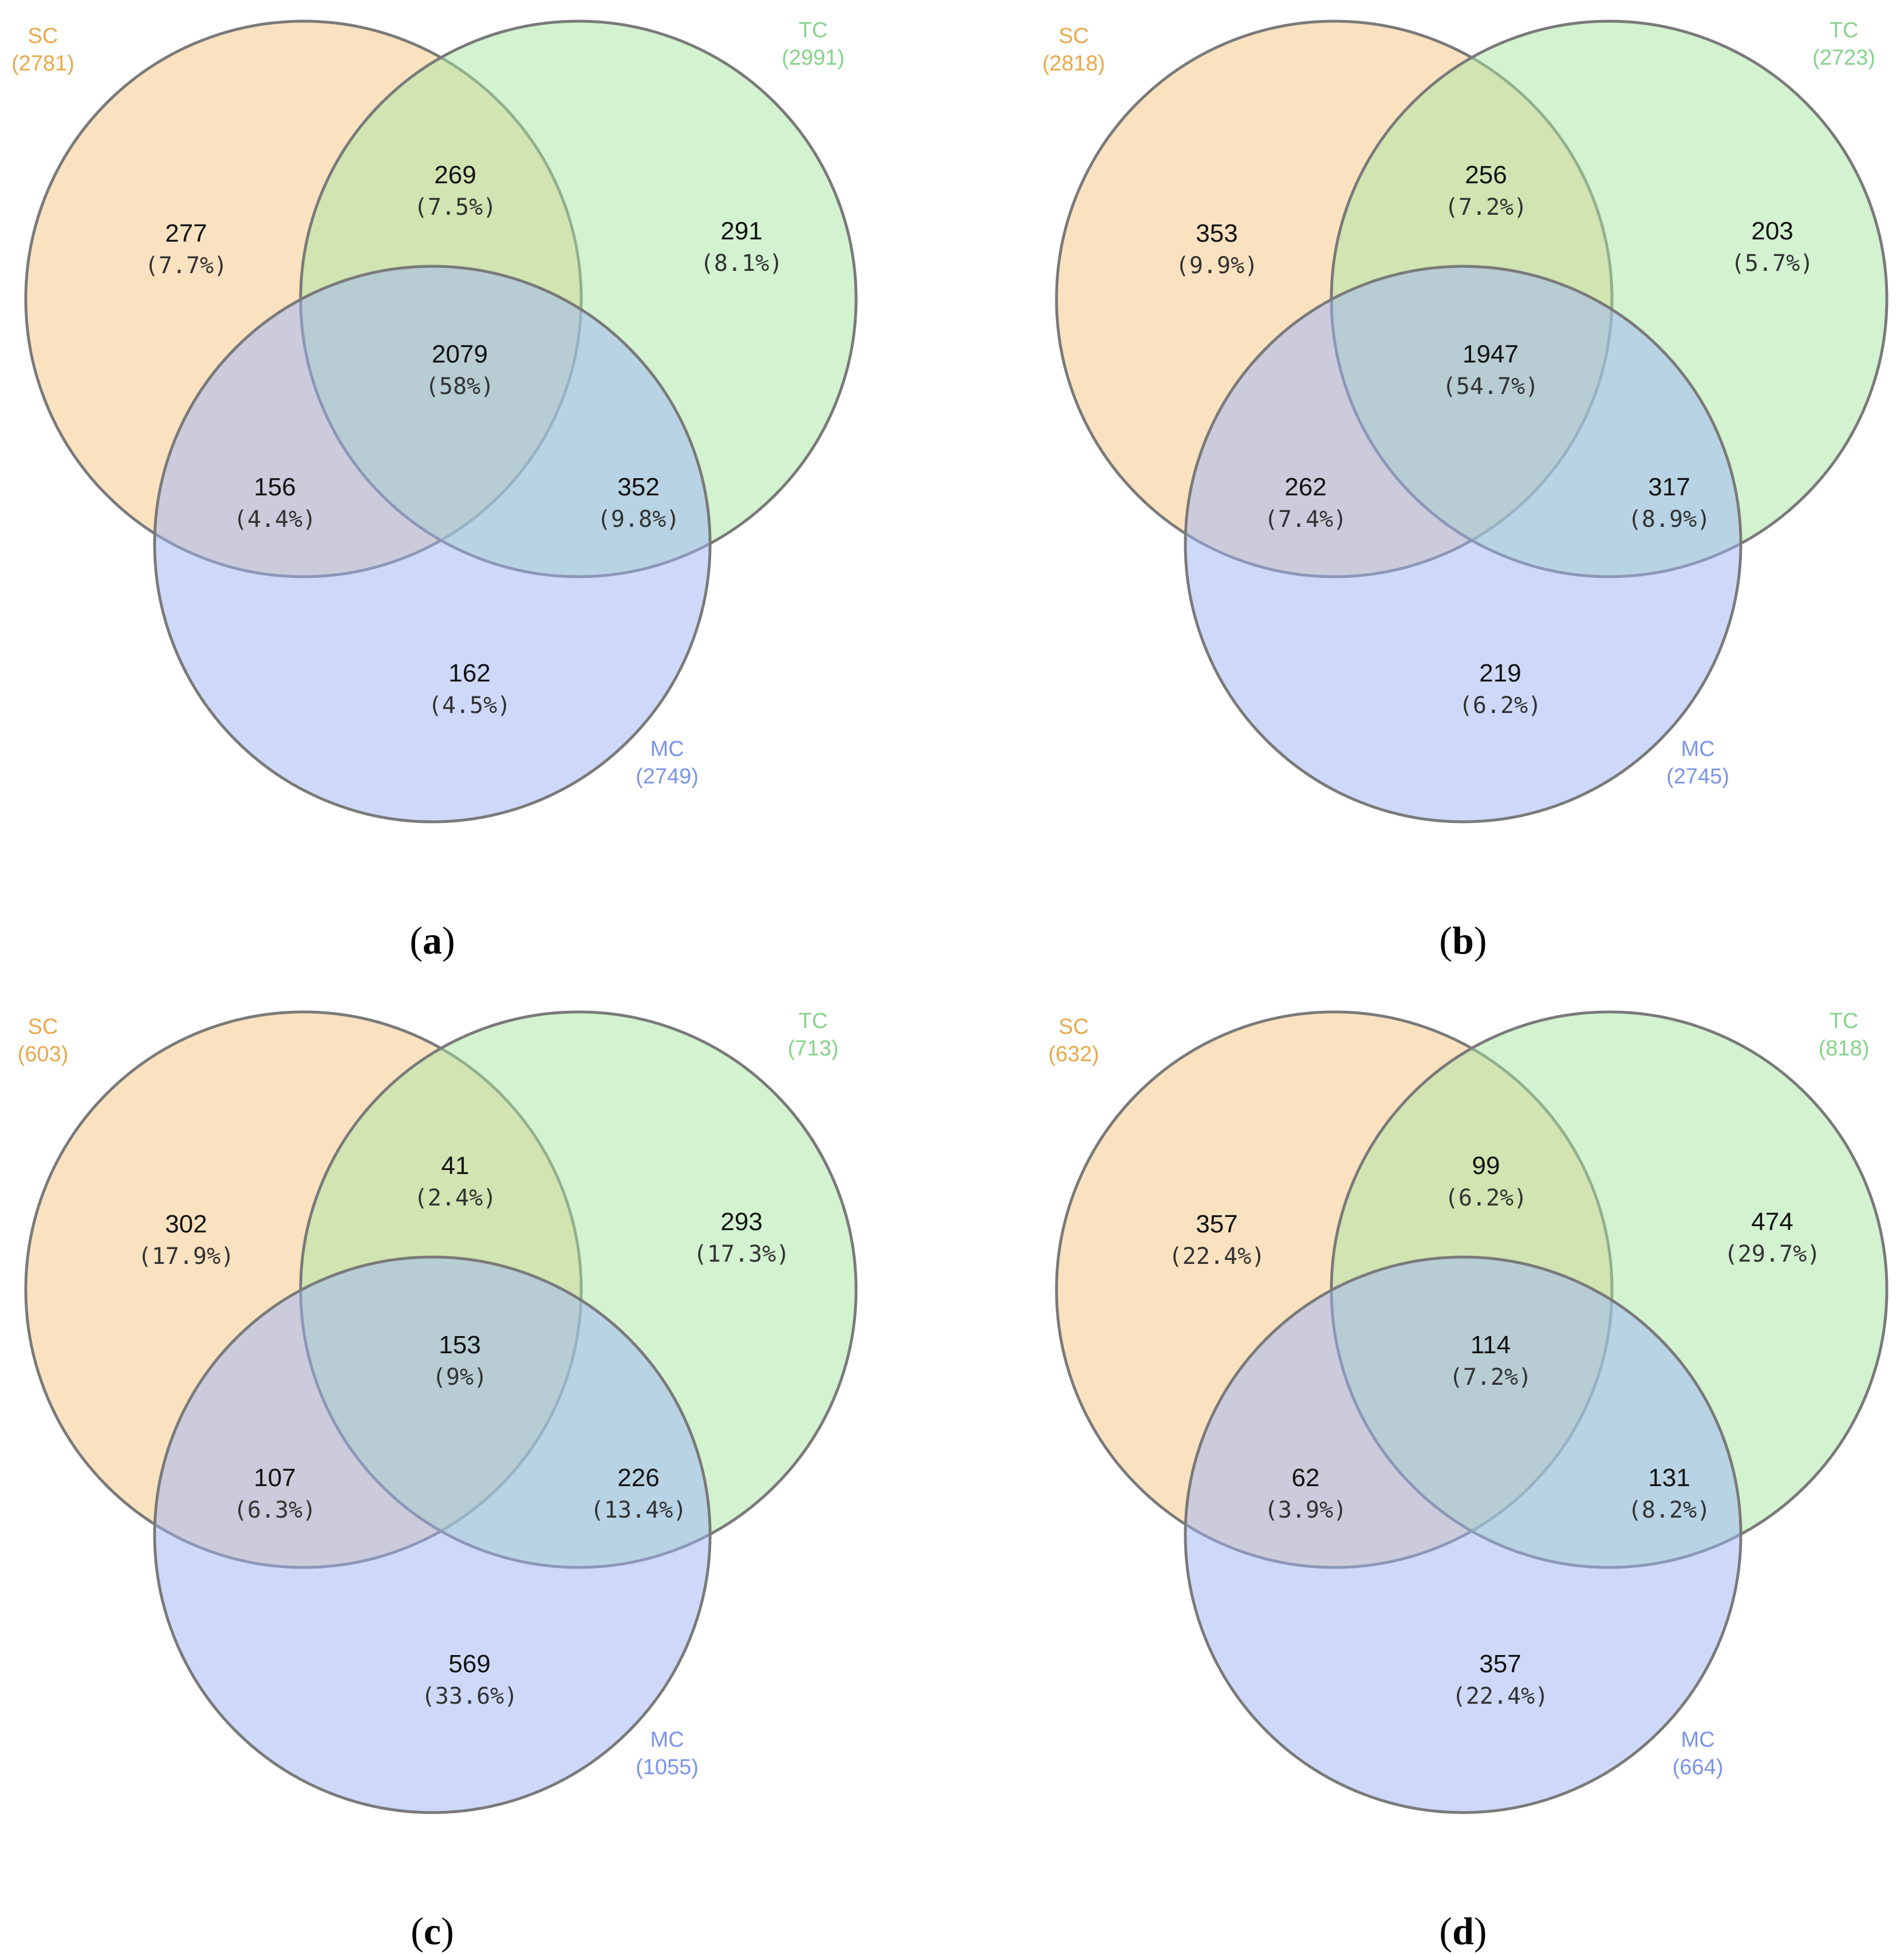  What do you see at coordinates (1500, 673) in the screenshot?
I see `region-count-mc-only: 219` at bounding box center [1500, 673].